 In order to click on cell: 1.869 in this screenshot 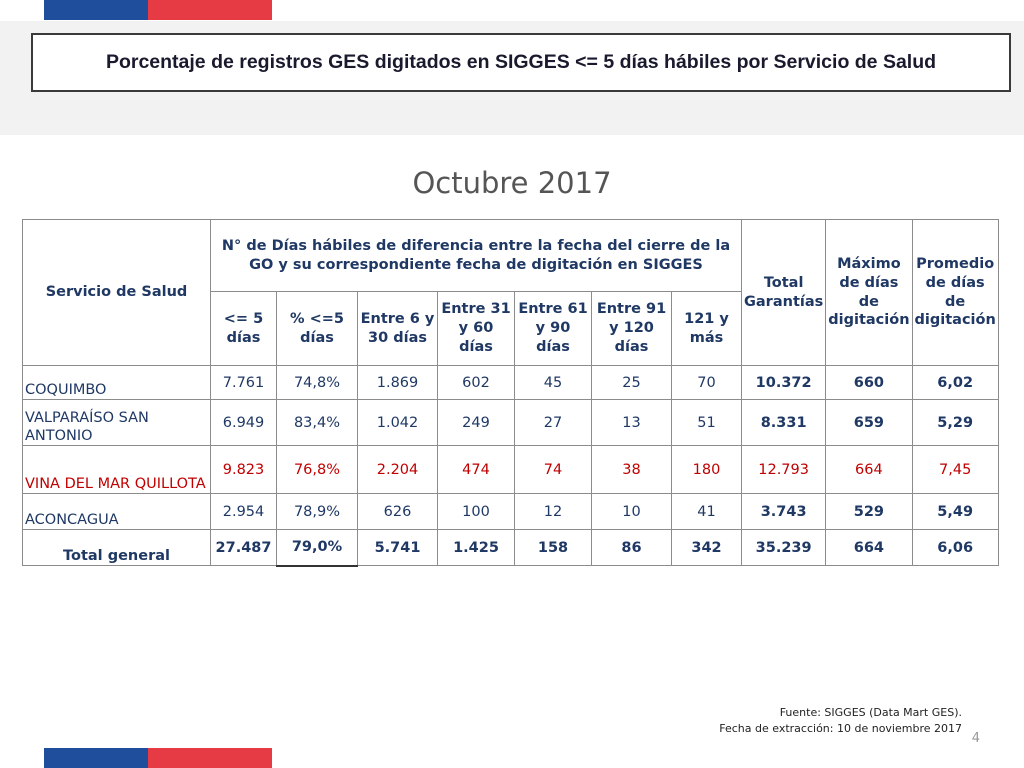, I will do `click(397, 382)`.